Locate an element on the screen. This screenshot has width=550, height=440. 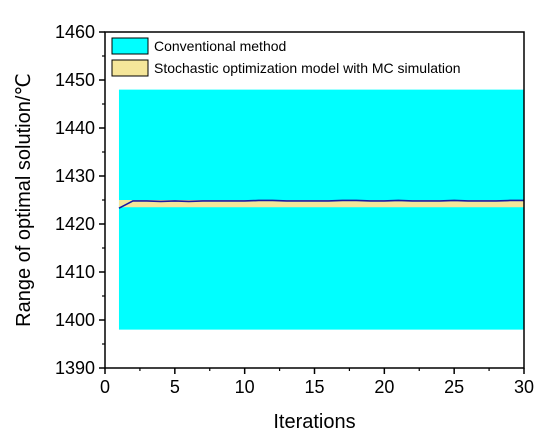
x-tick-label: 10 is located at coordinates (245, 387).